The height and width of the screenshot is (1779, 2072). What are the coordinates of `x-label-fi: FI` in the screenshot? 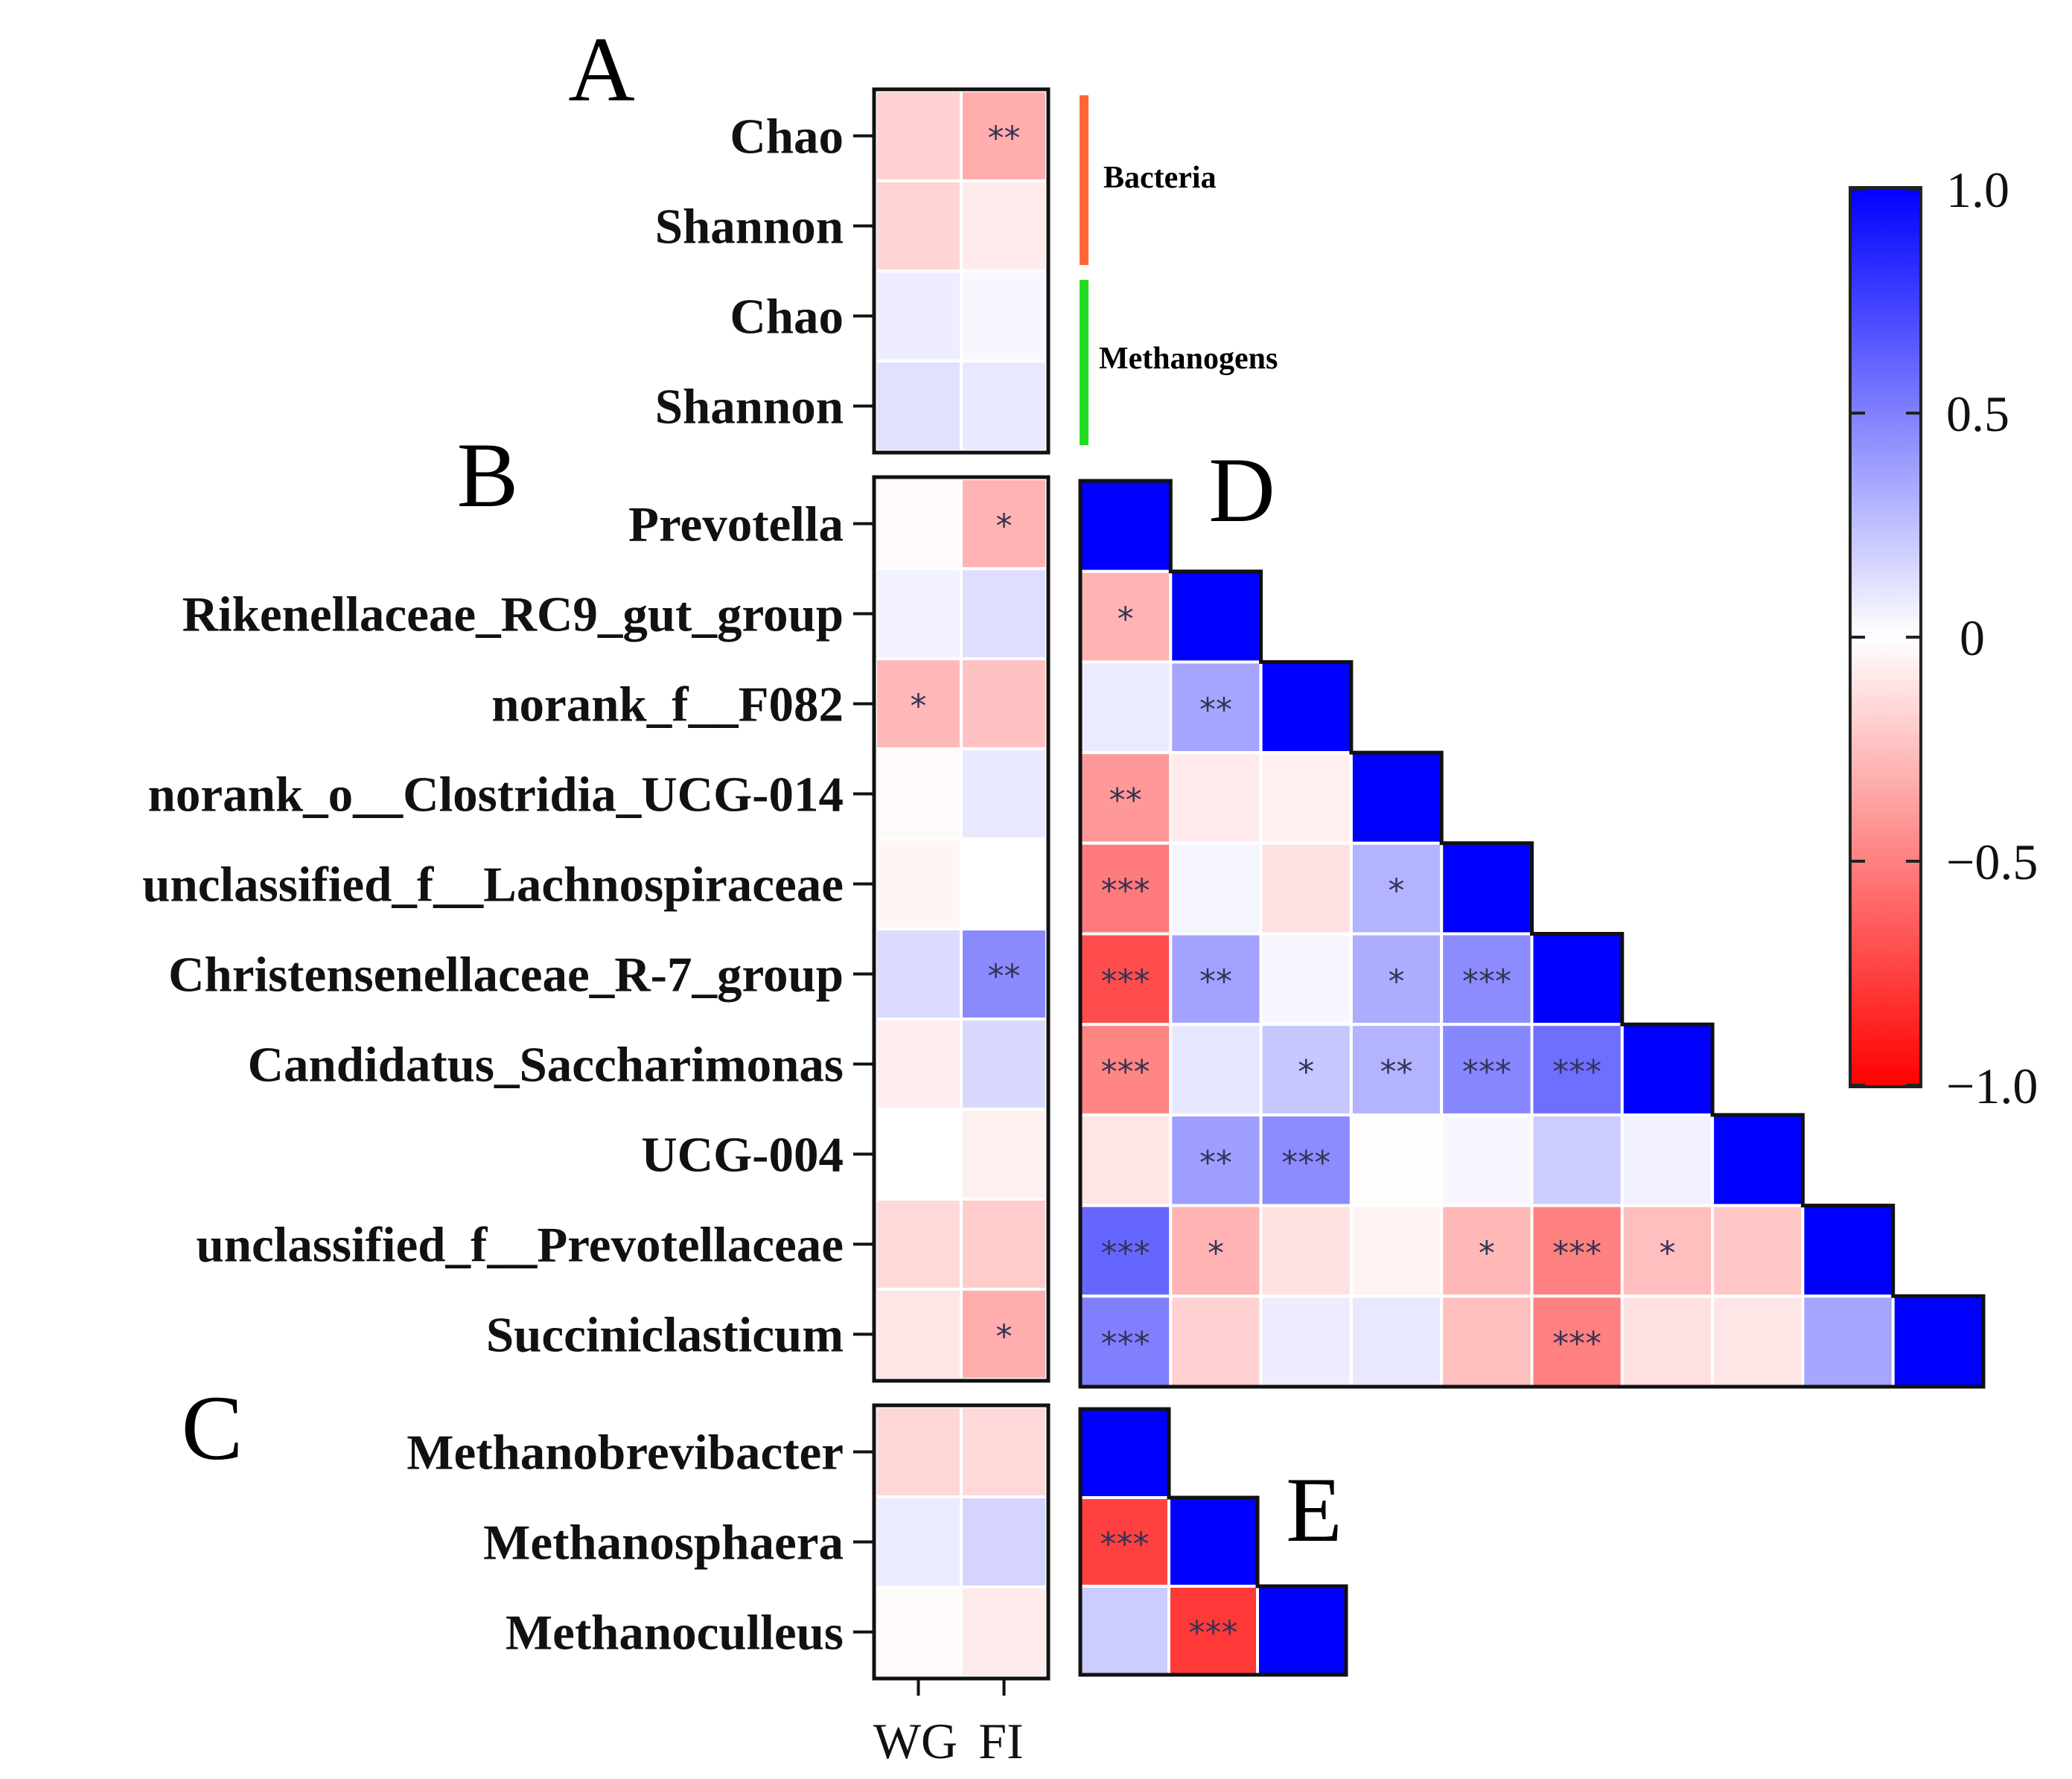 It's located at (1000, 1741).